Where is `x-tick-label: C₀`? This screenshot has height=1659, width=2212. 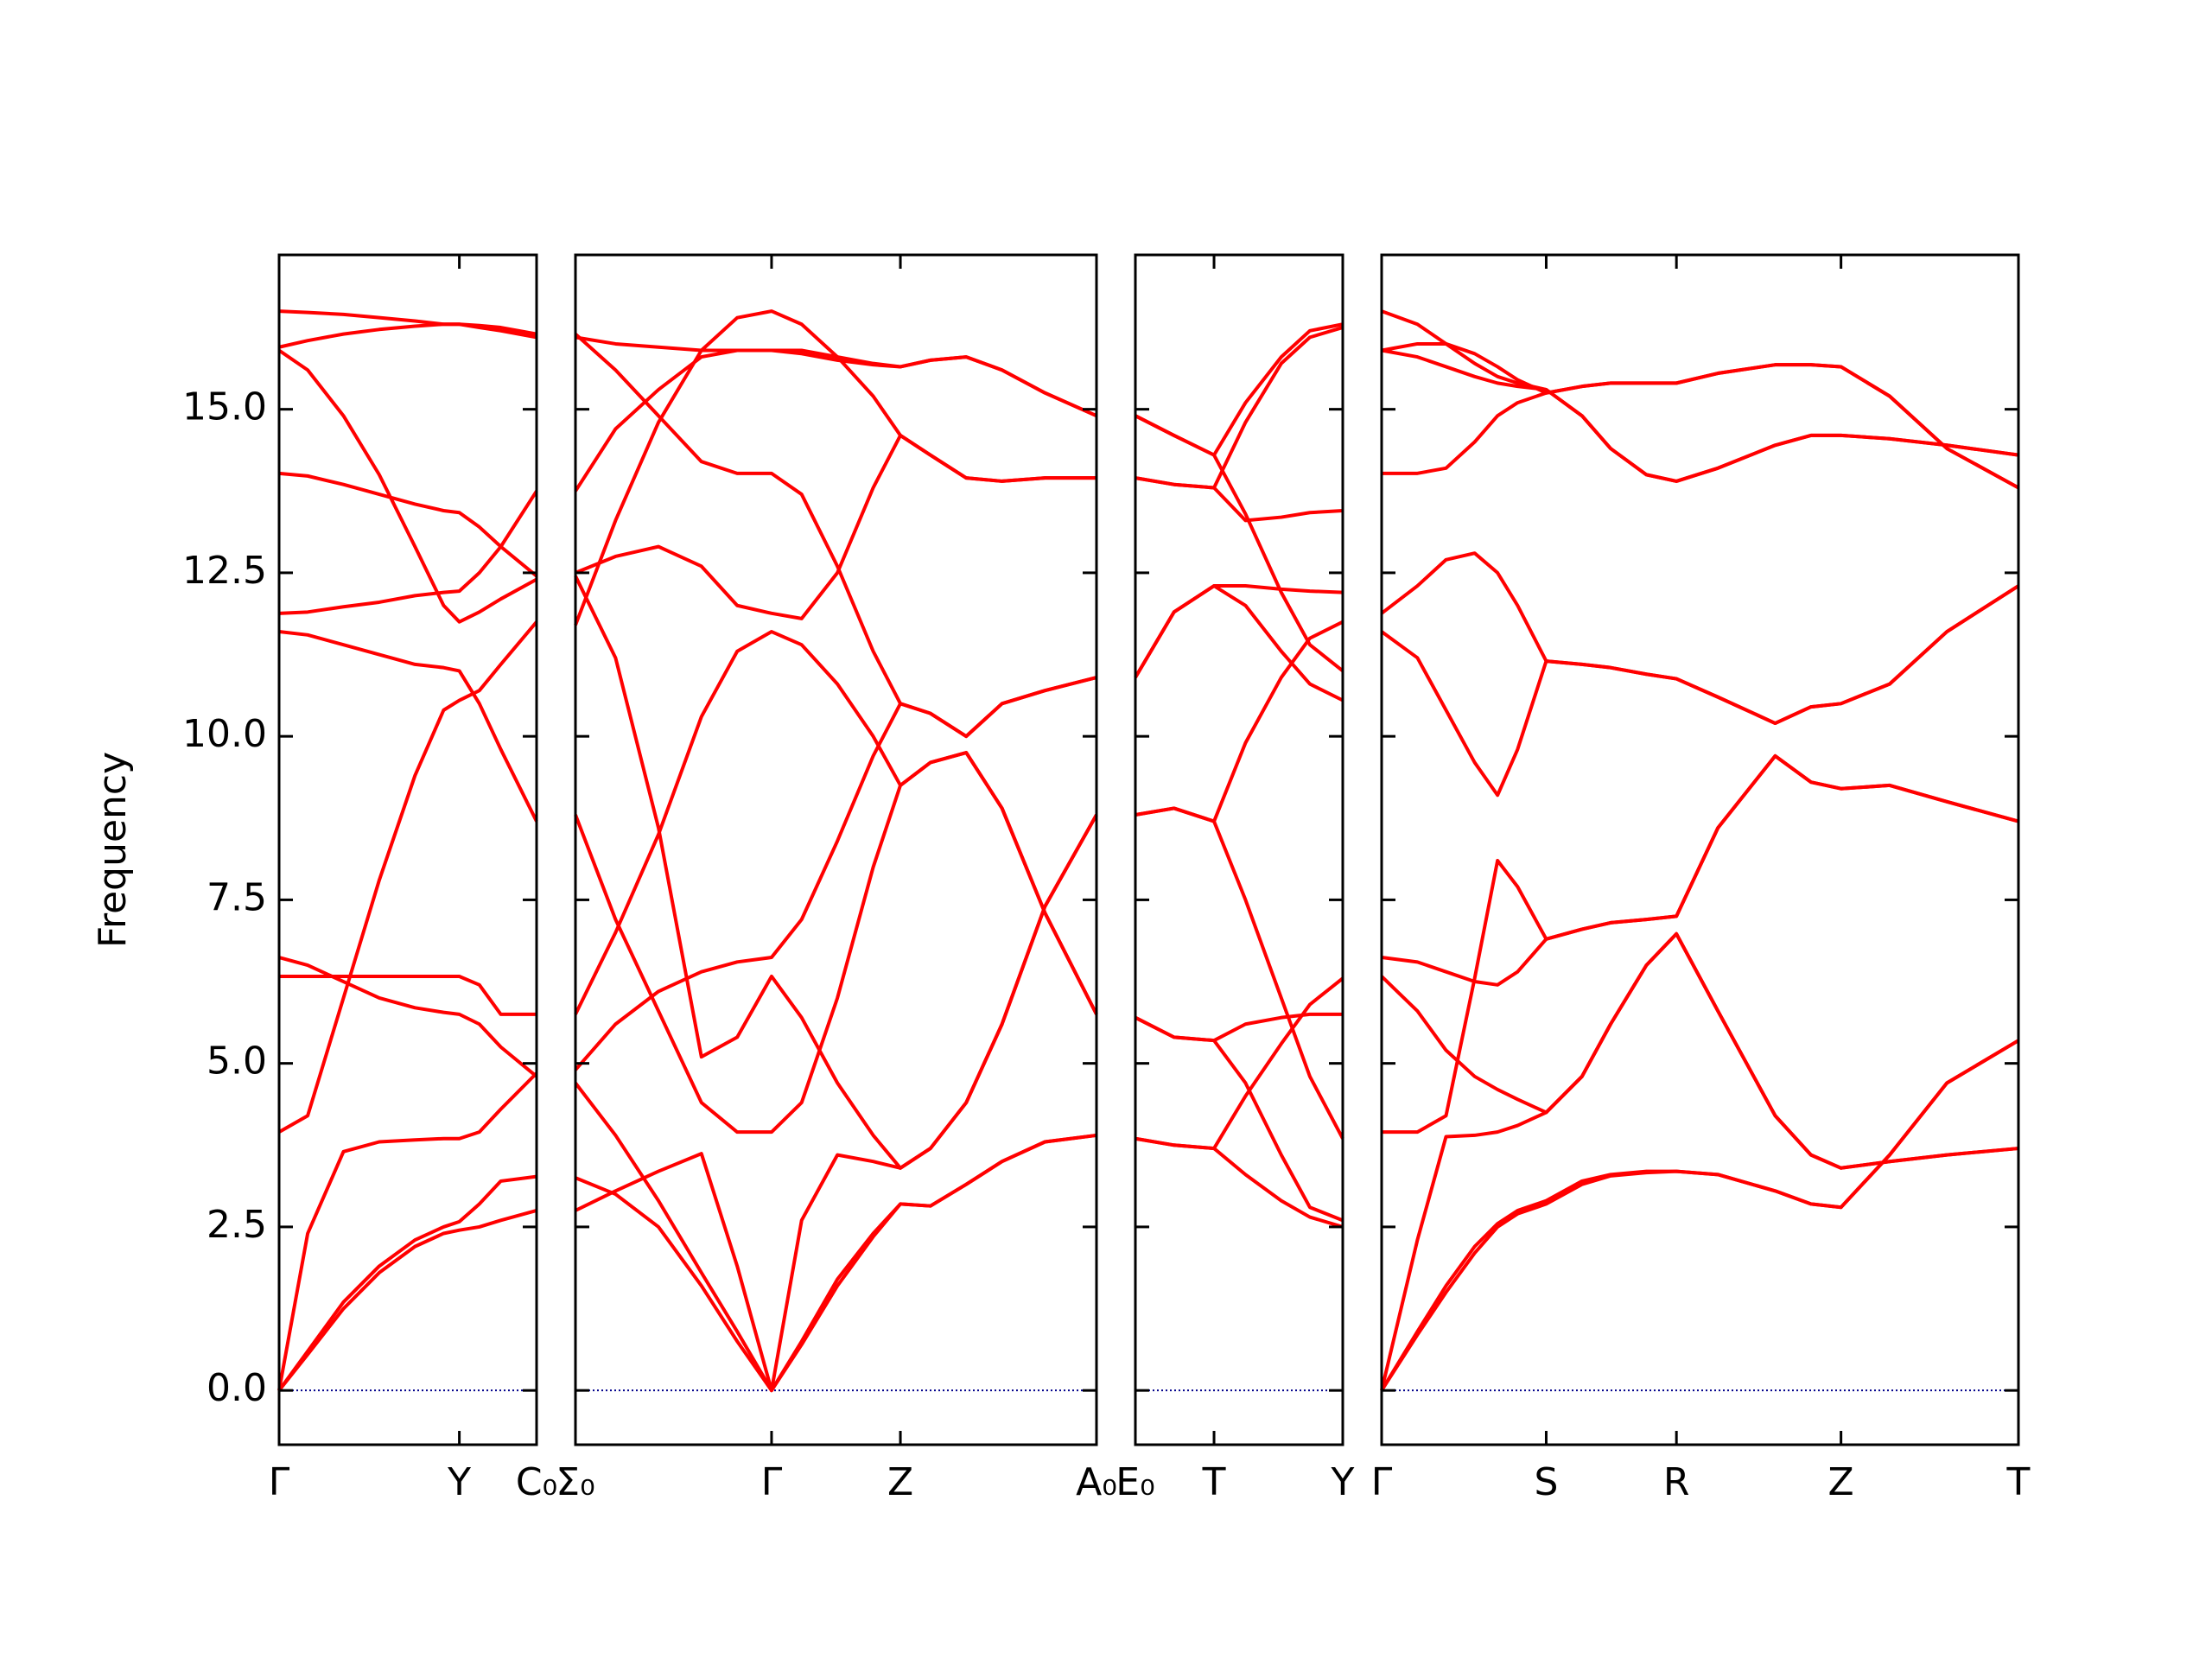 x-tick-label: C₀ is located at coordinates (536, 1482).